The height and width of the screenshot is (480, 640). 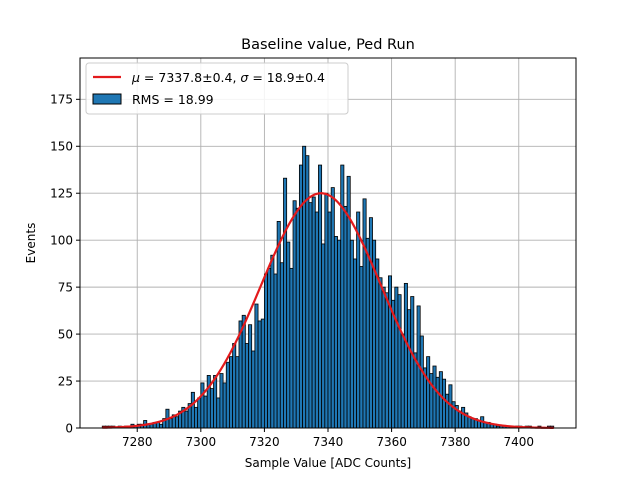 I want to click on legend-sigma-symbol: σ, so click(x=244, y=77).